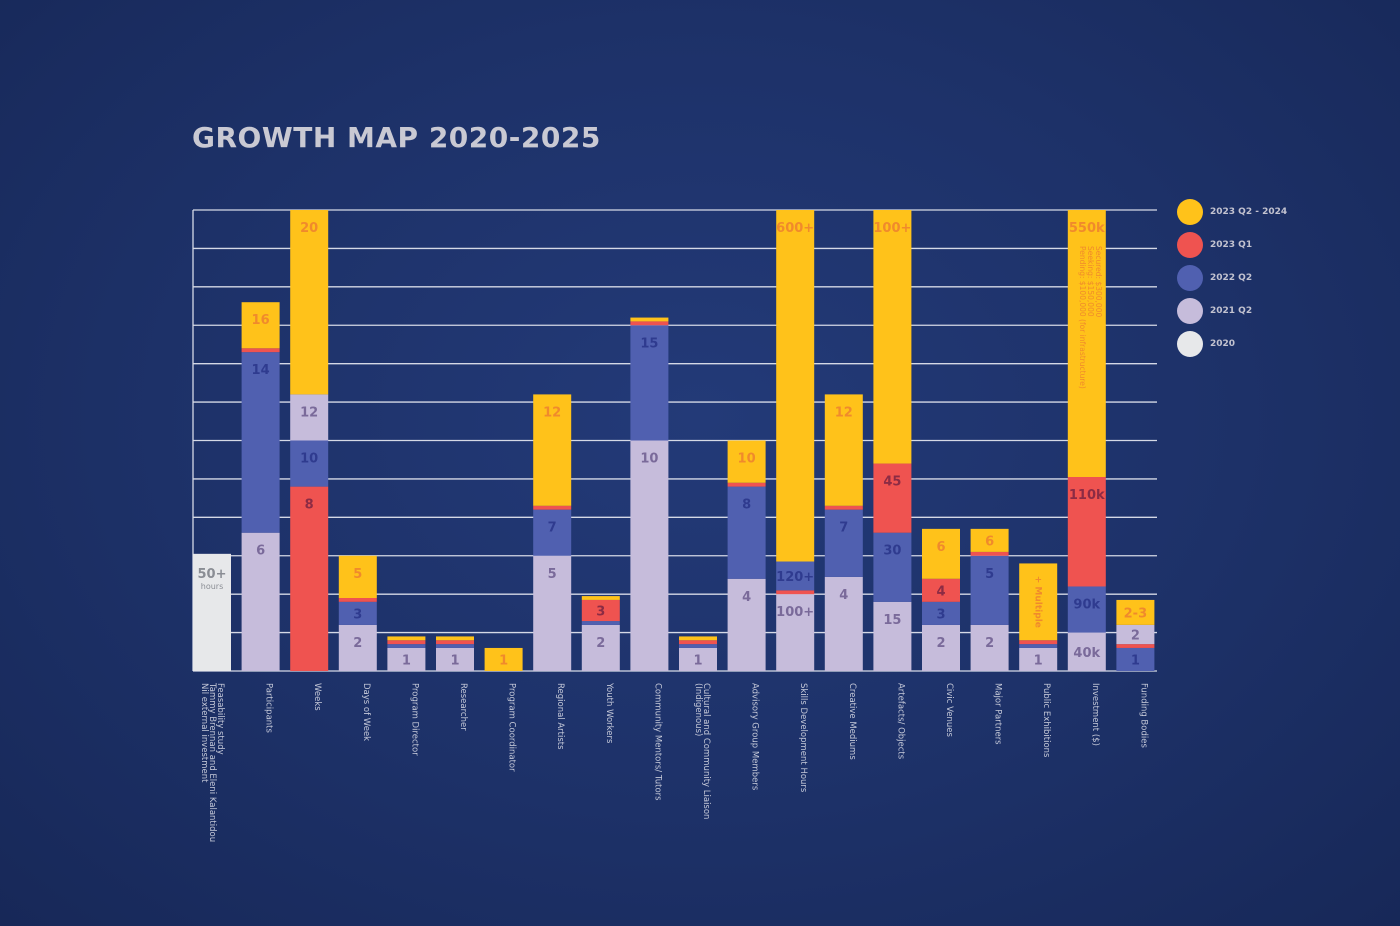 The height and width of the screenshot is (926, 1400). I want to click on legend-label: 2023 Q1, so click(1231, 245).